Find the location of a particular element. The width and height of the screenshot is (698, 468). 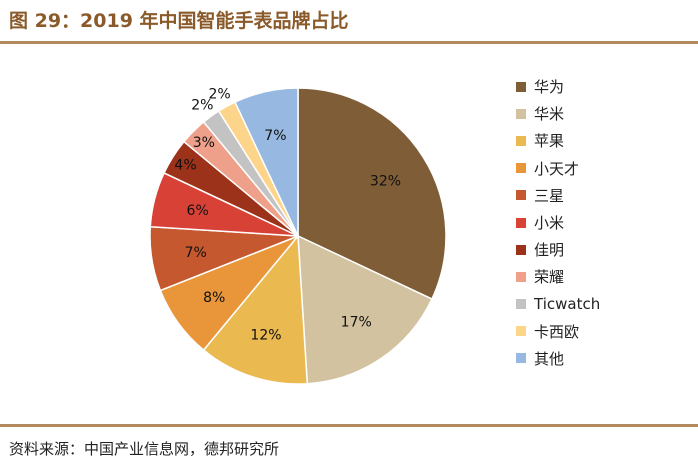

pie-label-2: 17% is located at coordinates (356, 323).